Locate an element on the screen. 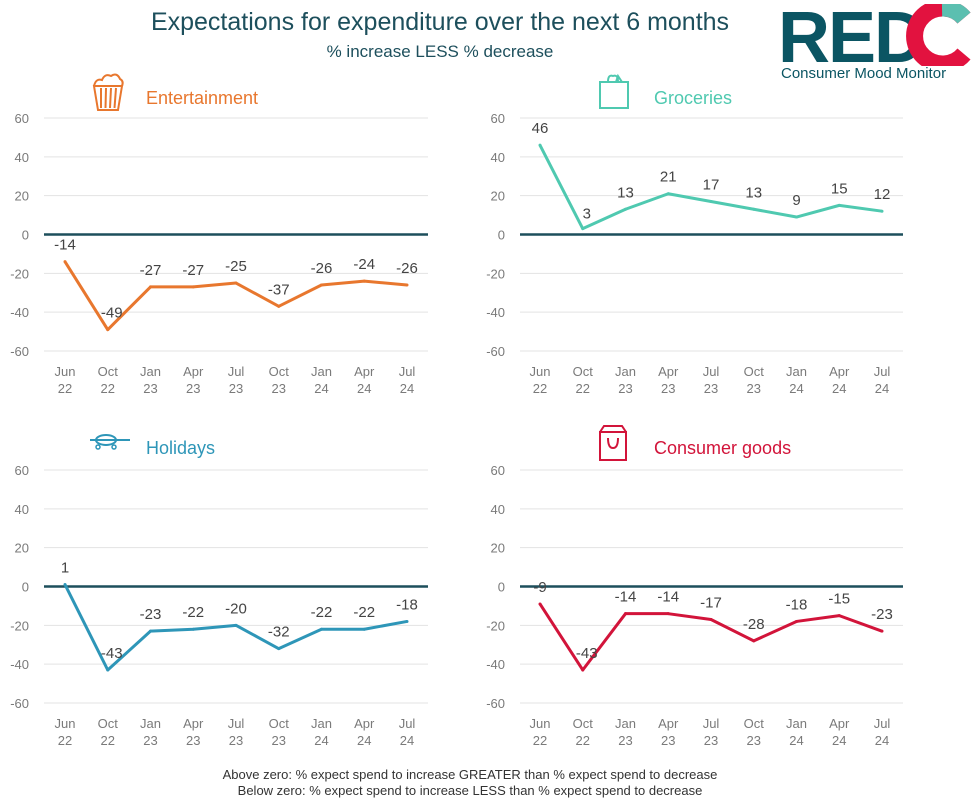 The height and width of the screenshot is (808, 980). data-label: -24 is located at coordinates (364, 264).